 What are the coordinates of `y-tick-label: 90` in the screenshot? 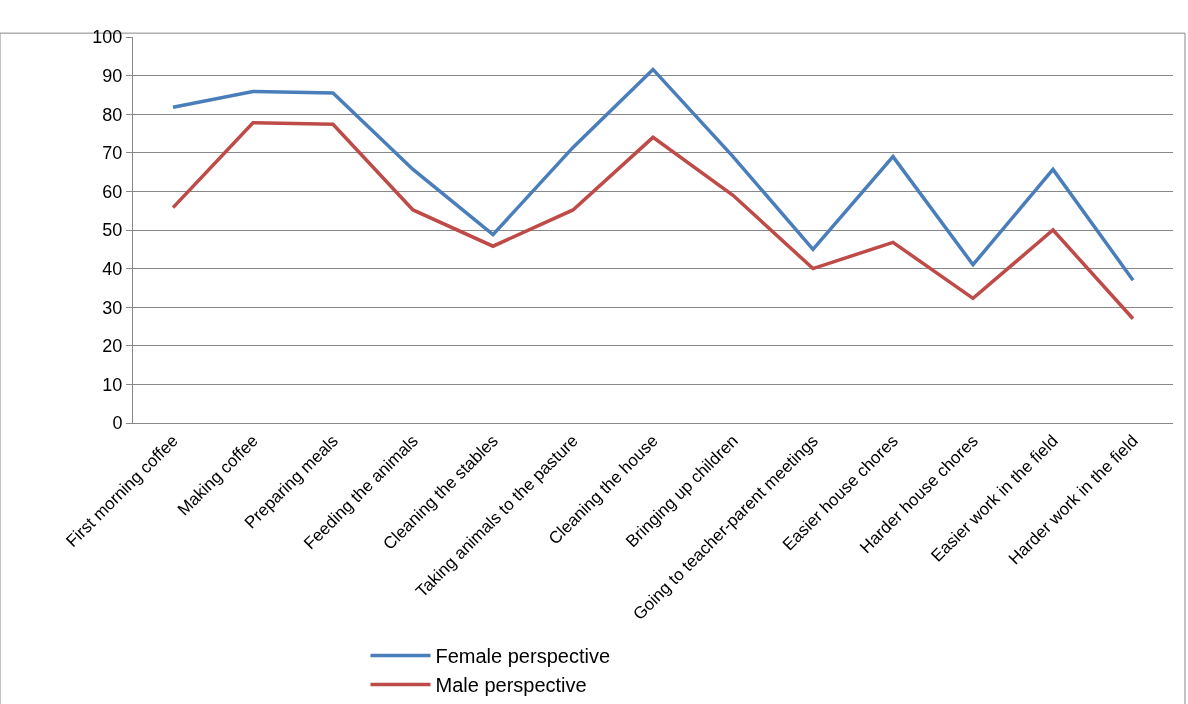 It's located at (112, 75).